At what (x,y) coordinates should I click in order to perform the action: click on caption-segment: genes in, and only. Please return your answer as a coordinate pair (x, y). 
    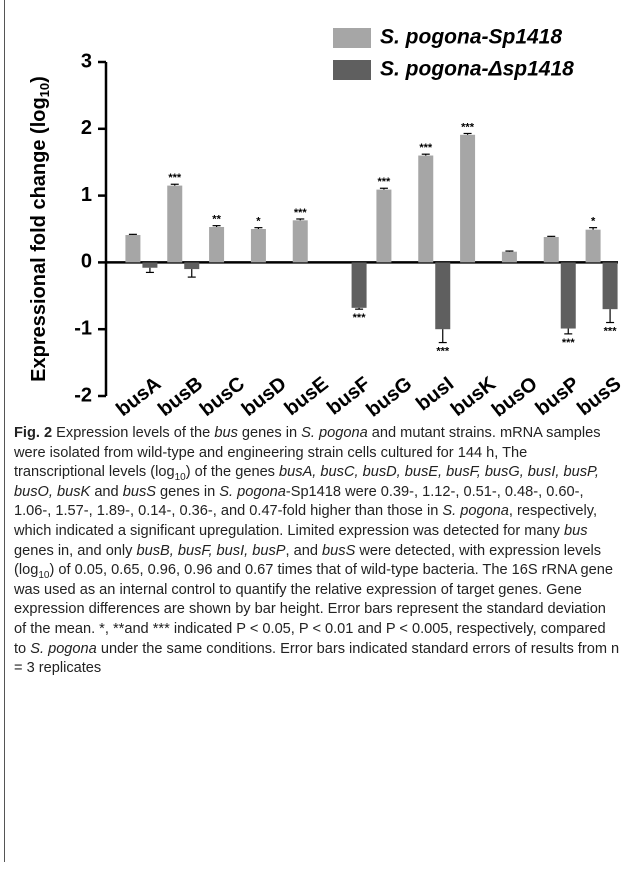
    Looking at the image, I should click on (75, 550).